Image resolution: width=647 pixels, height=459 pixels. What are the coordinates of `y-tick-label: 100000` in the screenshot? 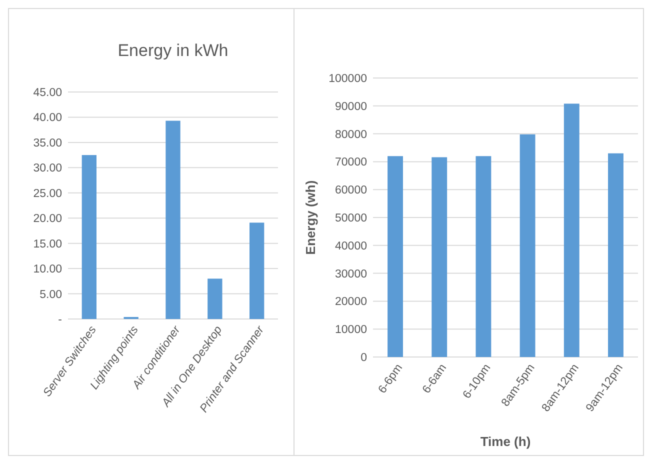 It's located at (347, 79).